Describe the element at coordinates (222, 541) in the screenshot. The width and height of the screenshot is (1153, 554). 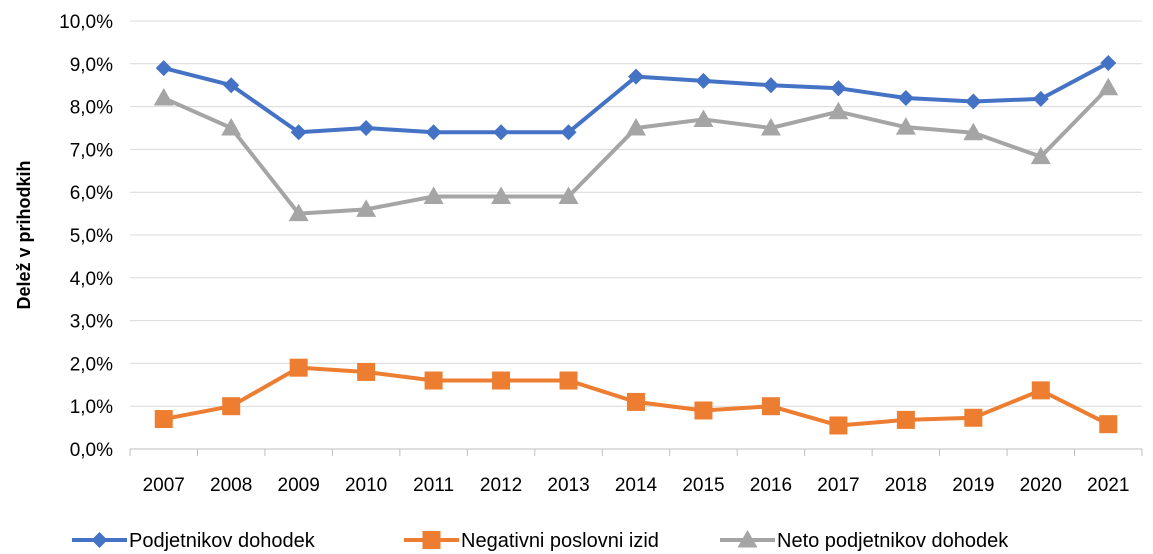
I see `legend-label: Podjetnikov dohodek` at that location.